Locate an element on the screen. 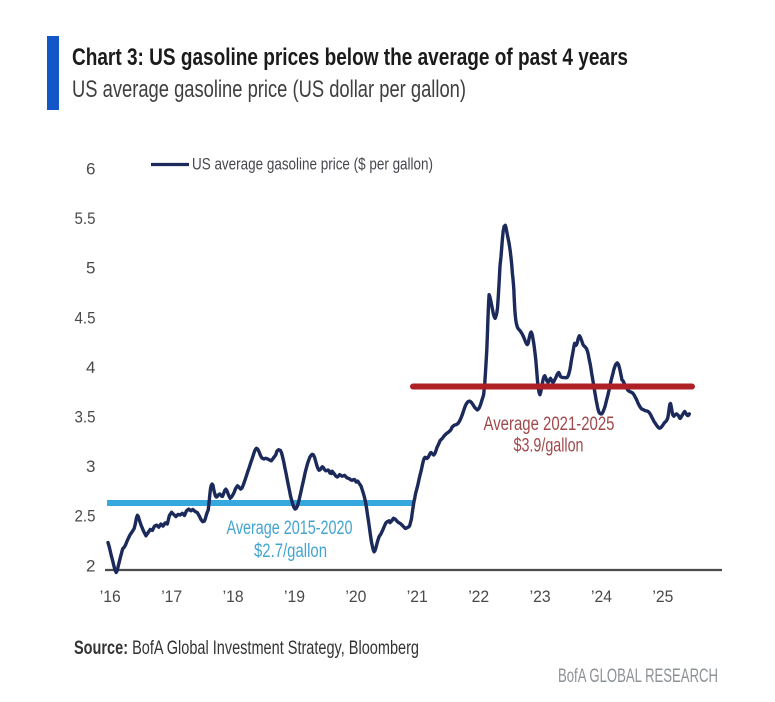 Image resolution: width=775 pixels, height=702 pixels. svg-text: 3.5 is located at coordinates (85, 417).